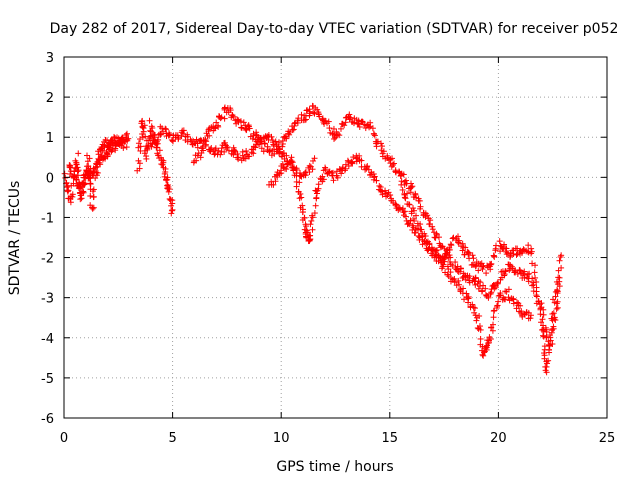 The width and height of the screenshot is (640, 480). Describe the element at coordinates (50, 58) in the screenshot. I see `y-tick-label: 3` at that location.